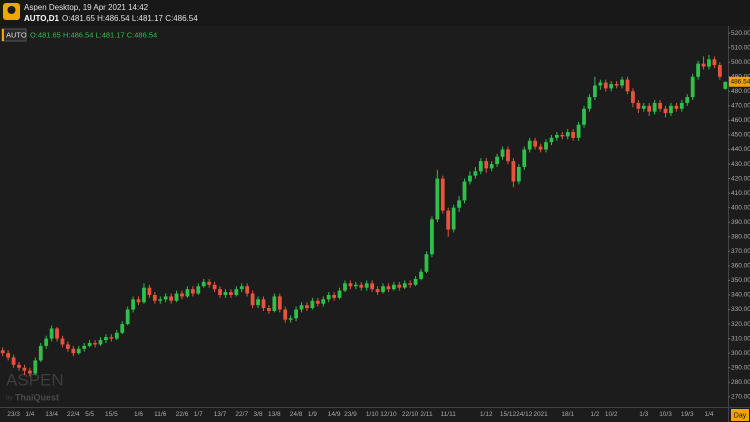 The width and height of the screenshot is (750, 422). What do you see at coordinates (274, 414) in the screenshot?
I see `x-tick-label: 13/8` at bounding box center [274, 414].